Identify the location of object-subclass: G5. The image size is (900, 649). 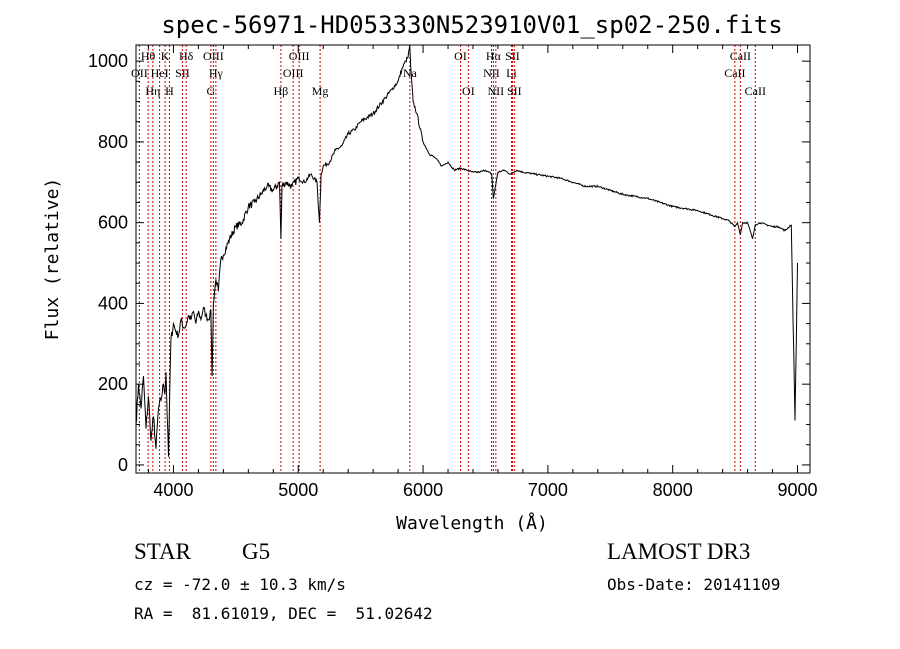
(256, 551).